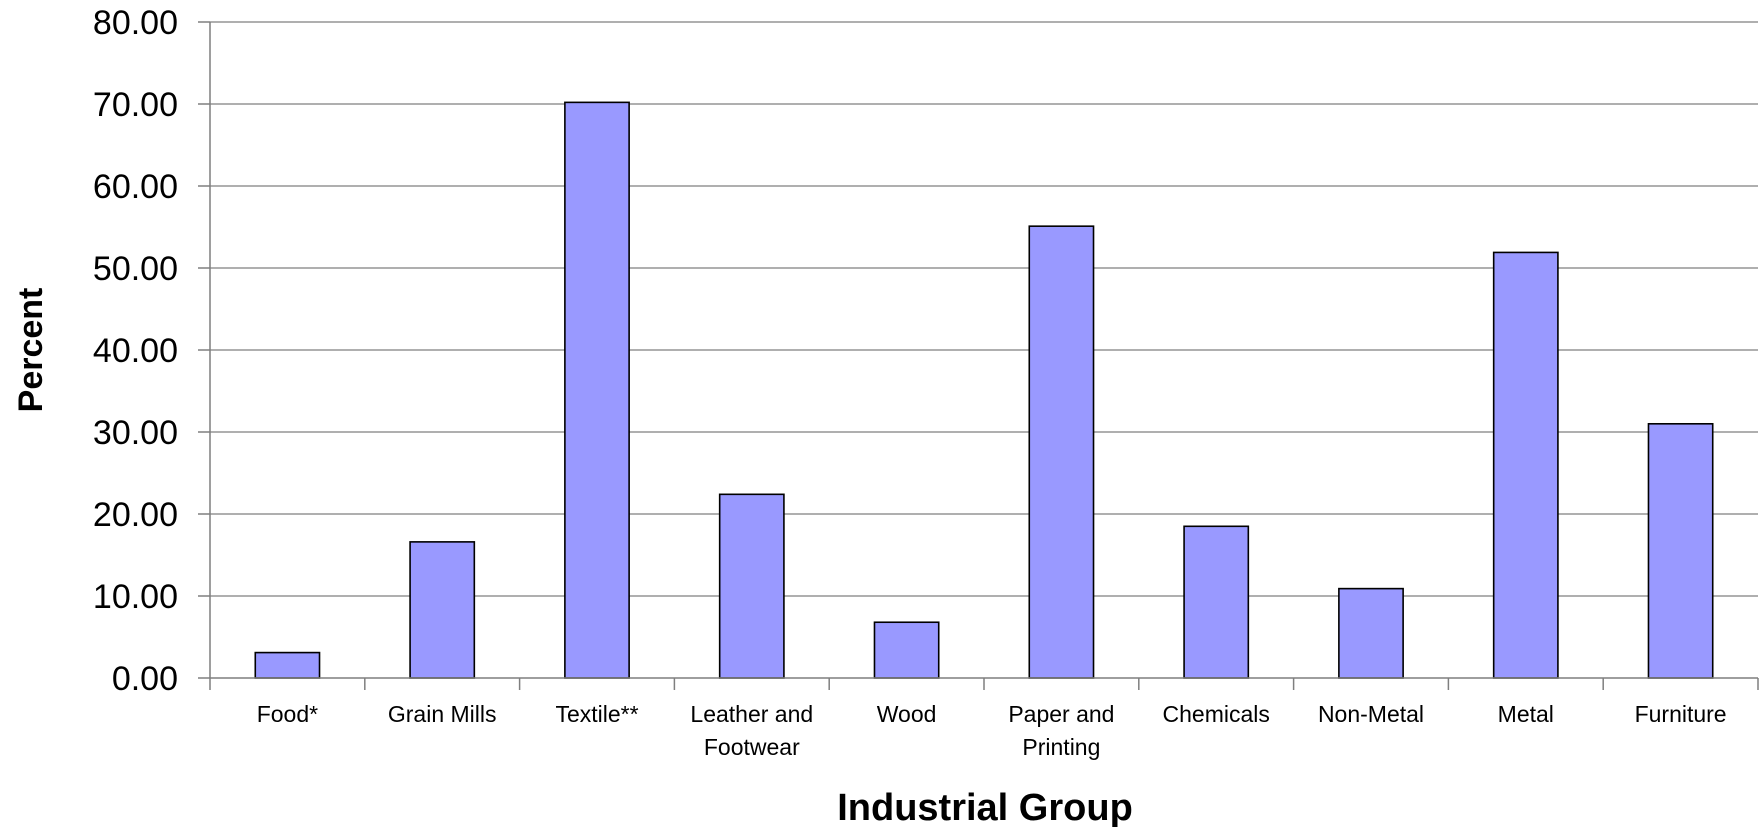  Describe the element at coordinates (145, 679) in the screenshot. I see `y-tick-label: 0.00` at that location.